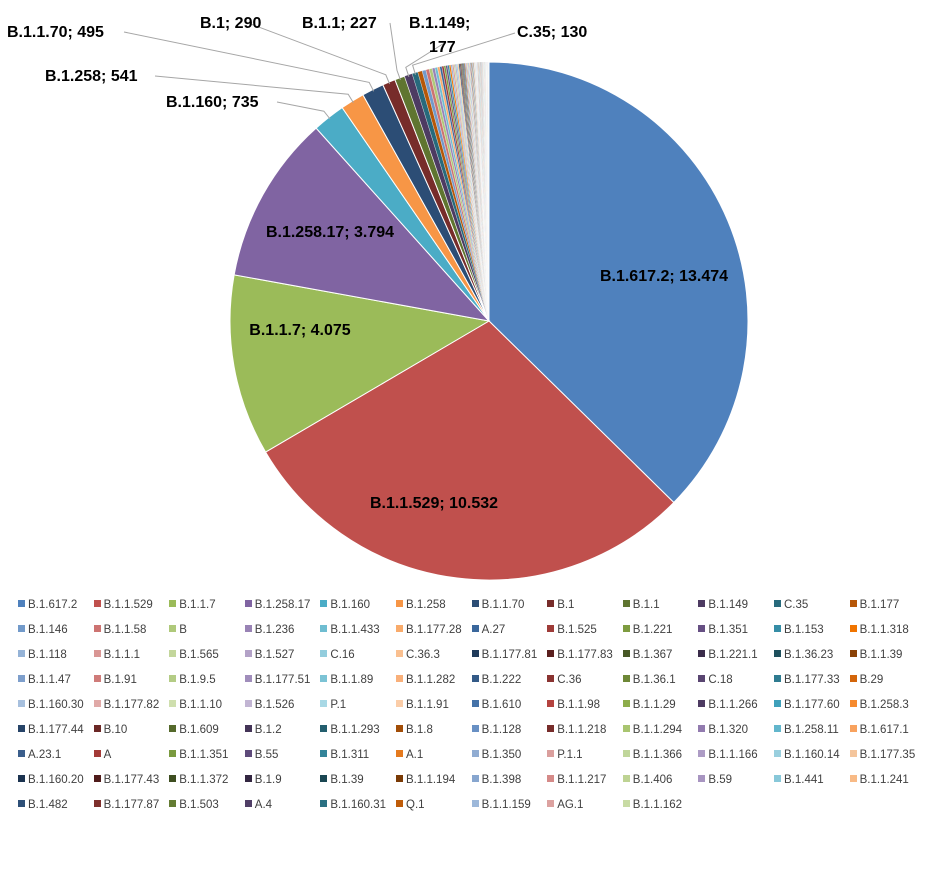 The height and width of the screenshot is (869, 930). Describe the element at coordinates (715, 680) in the screenshot. I see `legend-item-c-18: C.18` at that location.